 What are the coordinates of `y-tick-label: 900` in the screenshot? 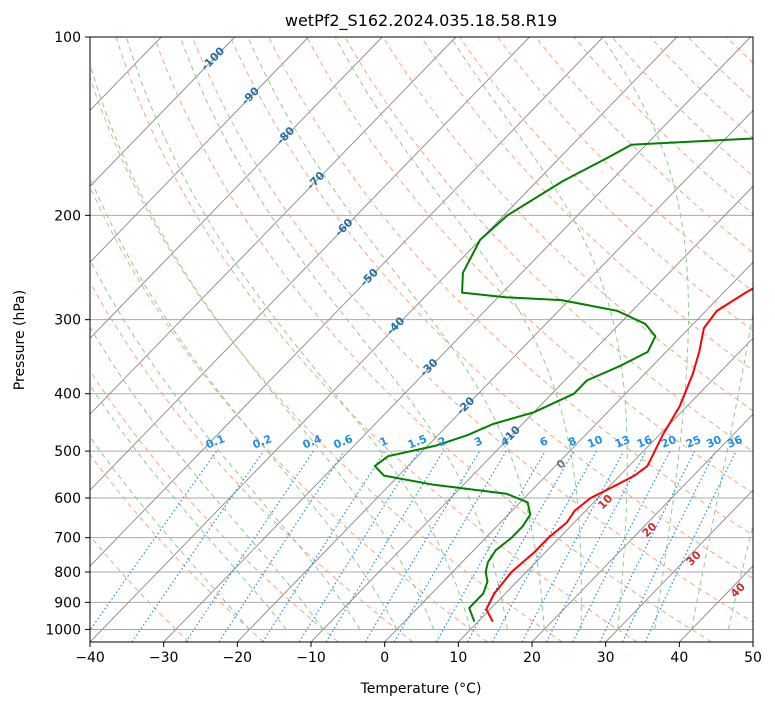 It's located at (67, 603).